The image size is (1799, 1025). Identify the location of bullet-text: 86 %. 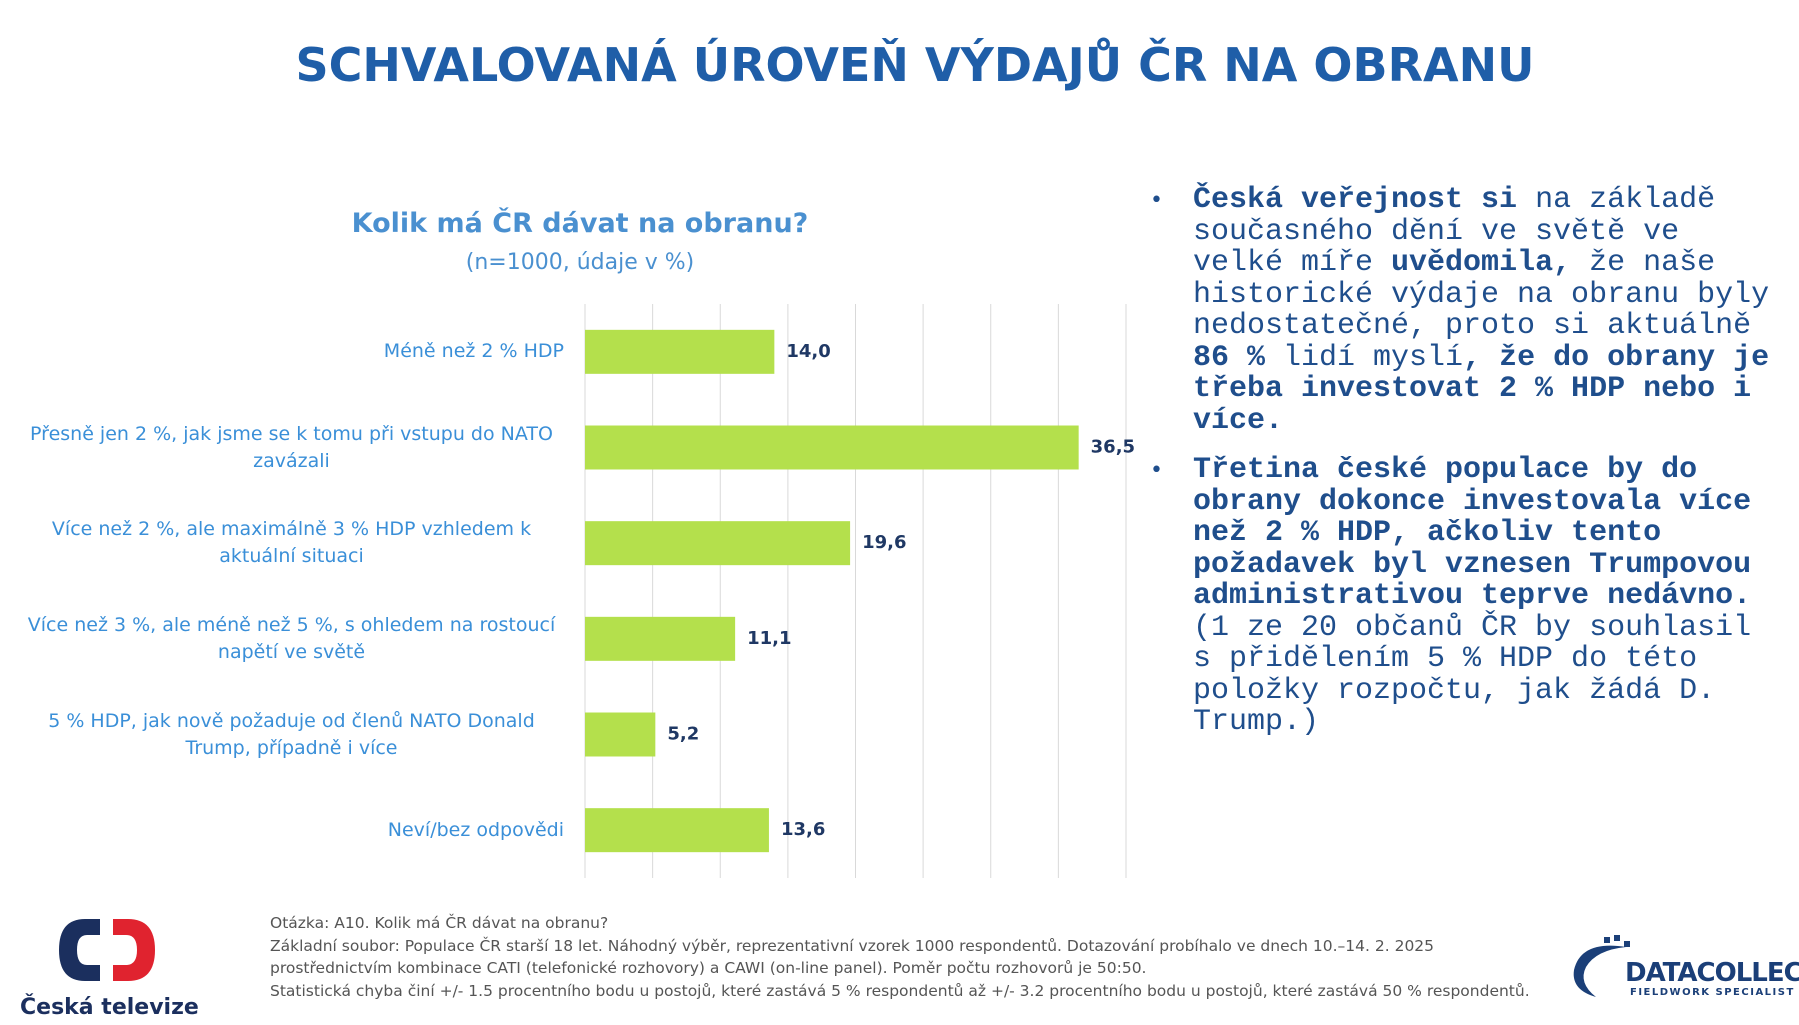
(1229, 357).